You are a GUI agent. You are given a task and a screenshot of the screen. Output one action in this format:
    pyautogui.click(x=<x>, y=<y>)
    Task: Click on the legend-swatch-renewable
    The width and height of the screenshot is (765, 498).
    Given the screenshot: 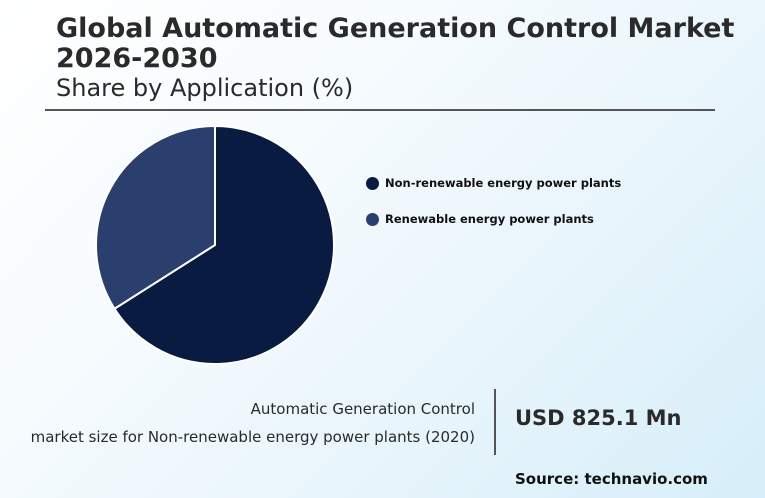 What is the action you would take?
    pyautogui.click(x=372, y=219)
    